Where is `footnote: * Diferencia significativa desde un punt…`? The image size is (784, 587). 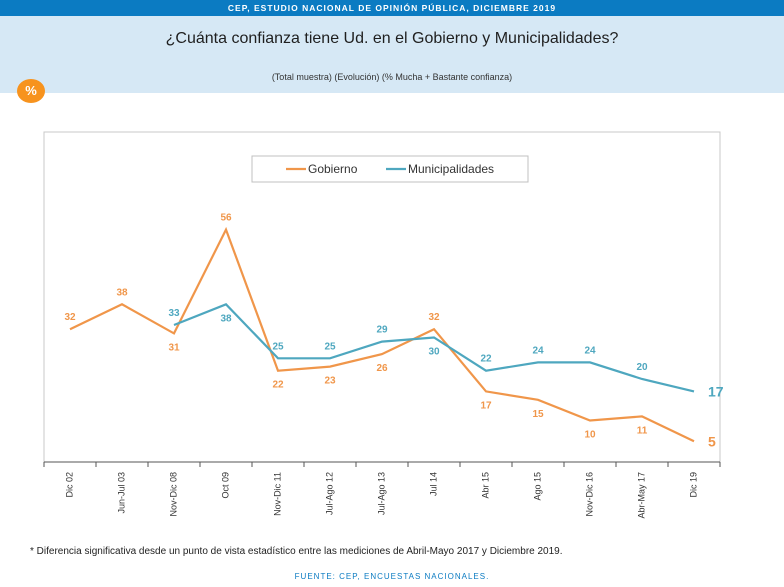 footnote: * Diferencia significativa desde un punt… is located at coordinates (296, 551).